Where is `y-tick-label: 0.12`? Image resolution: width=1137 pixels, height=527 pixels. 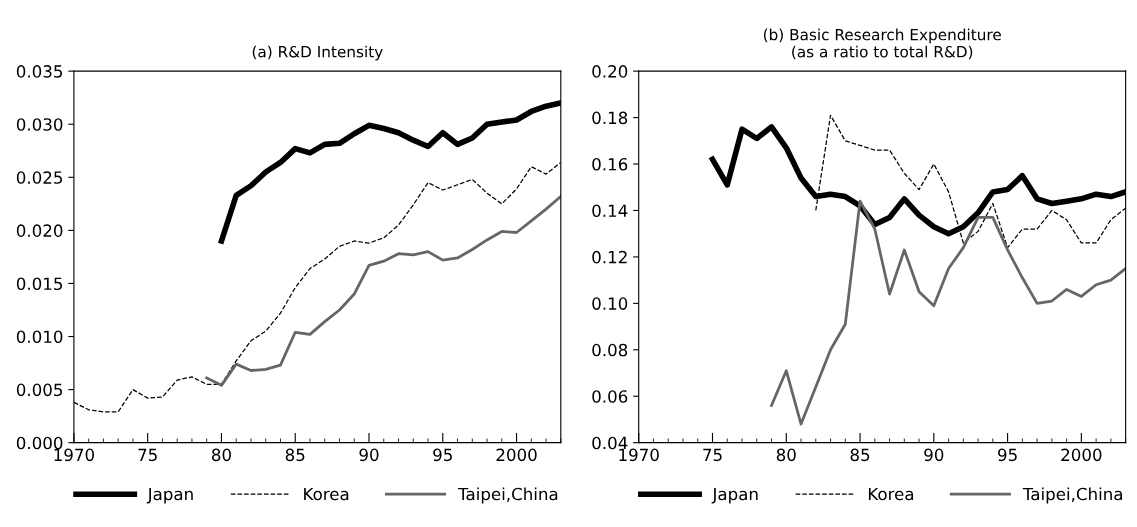
y-tick-label: 0.12 is located at coordinates (609, 257).